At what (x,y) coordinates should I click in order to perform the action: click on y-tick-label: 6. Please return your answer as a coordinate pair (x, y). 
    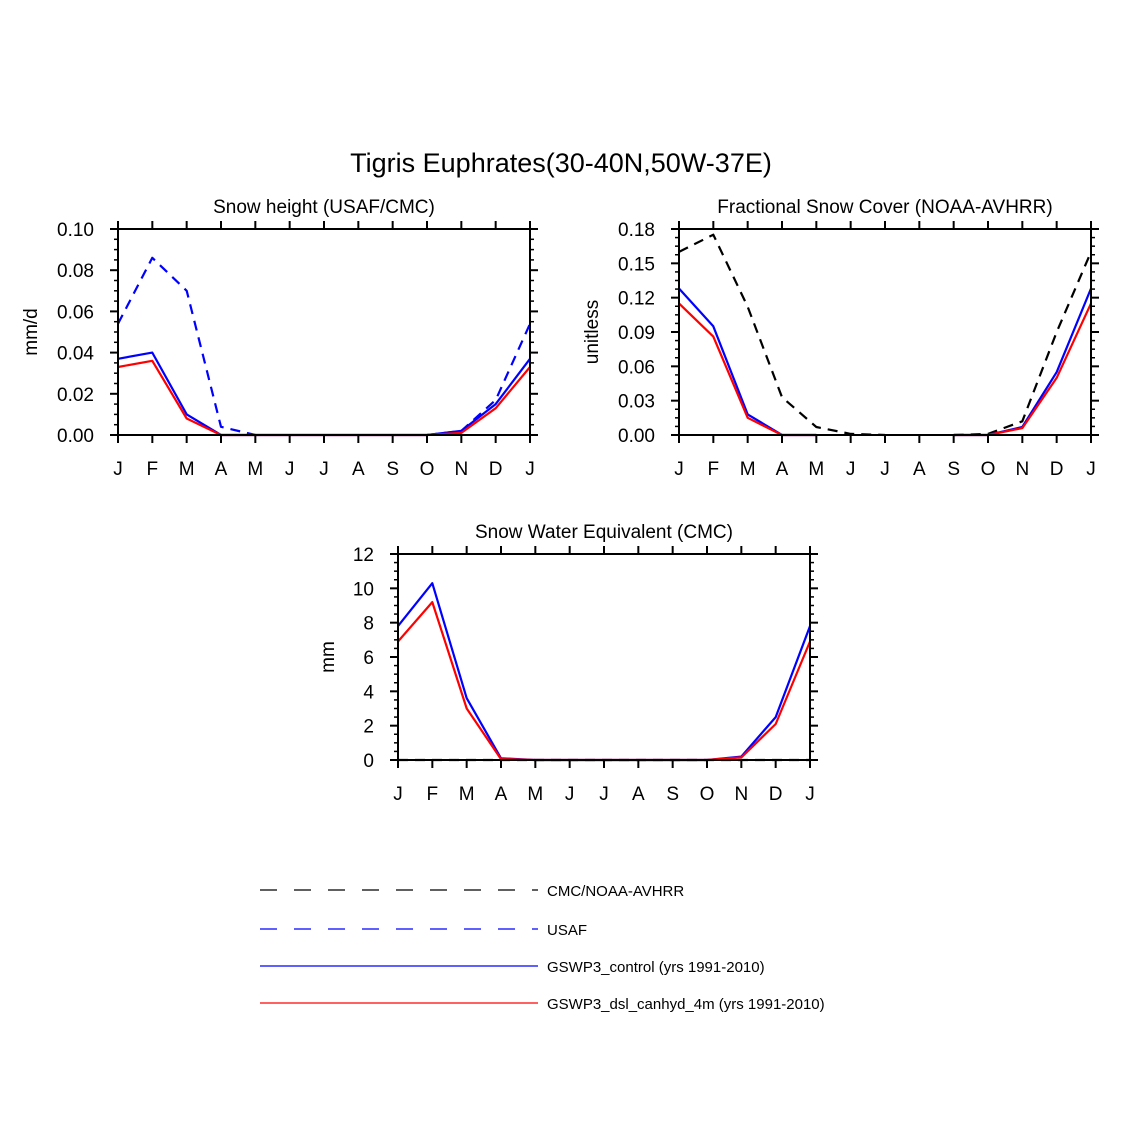
    Looking at the image, I should click on (368, 658).